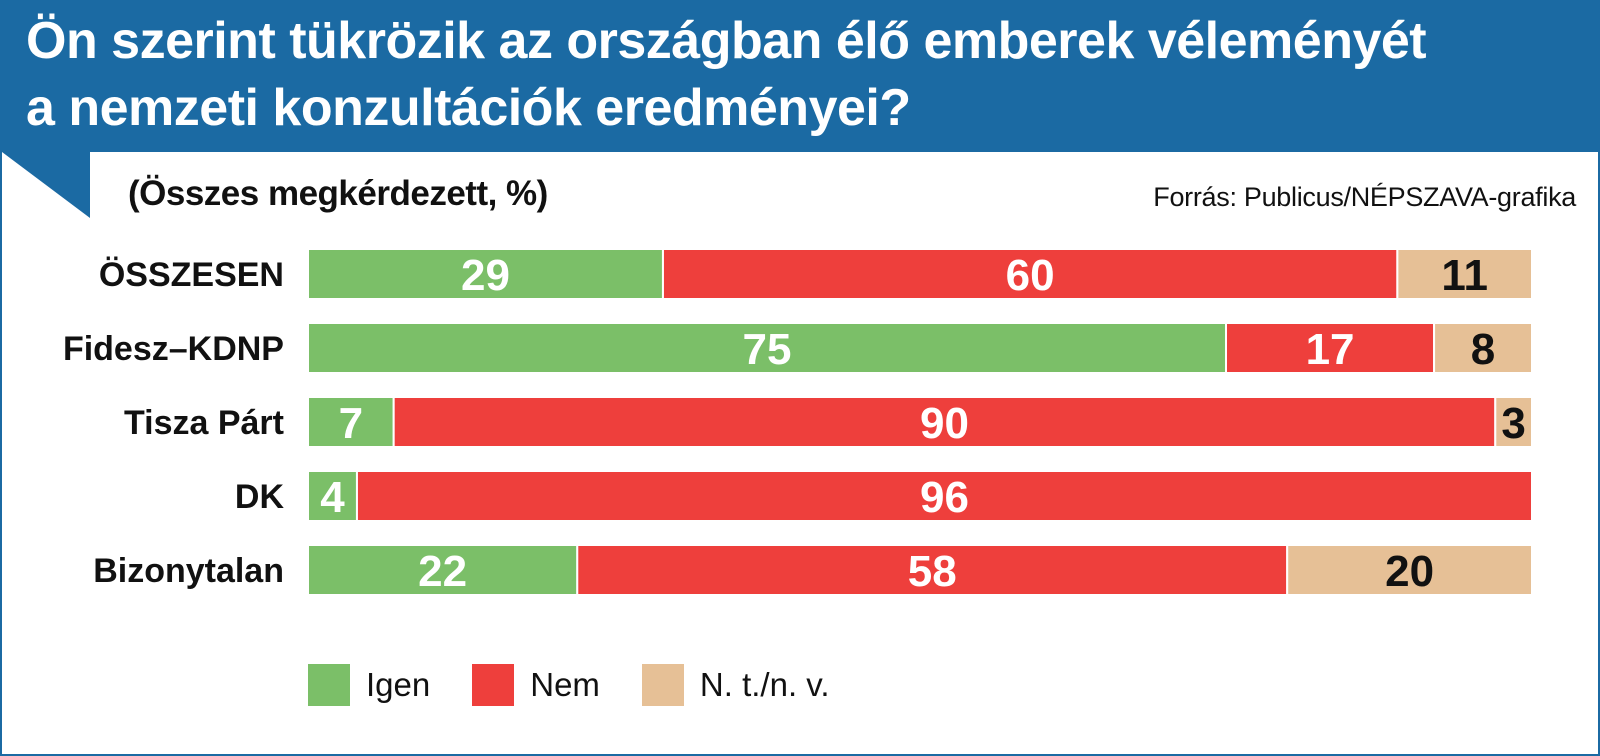 This screenshot has width=1600, height=756. I want to click on bar-nem-dk, so click(944, 496).